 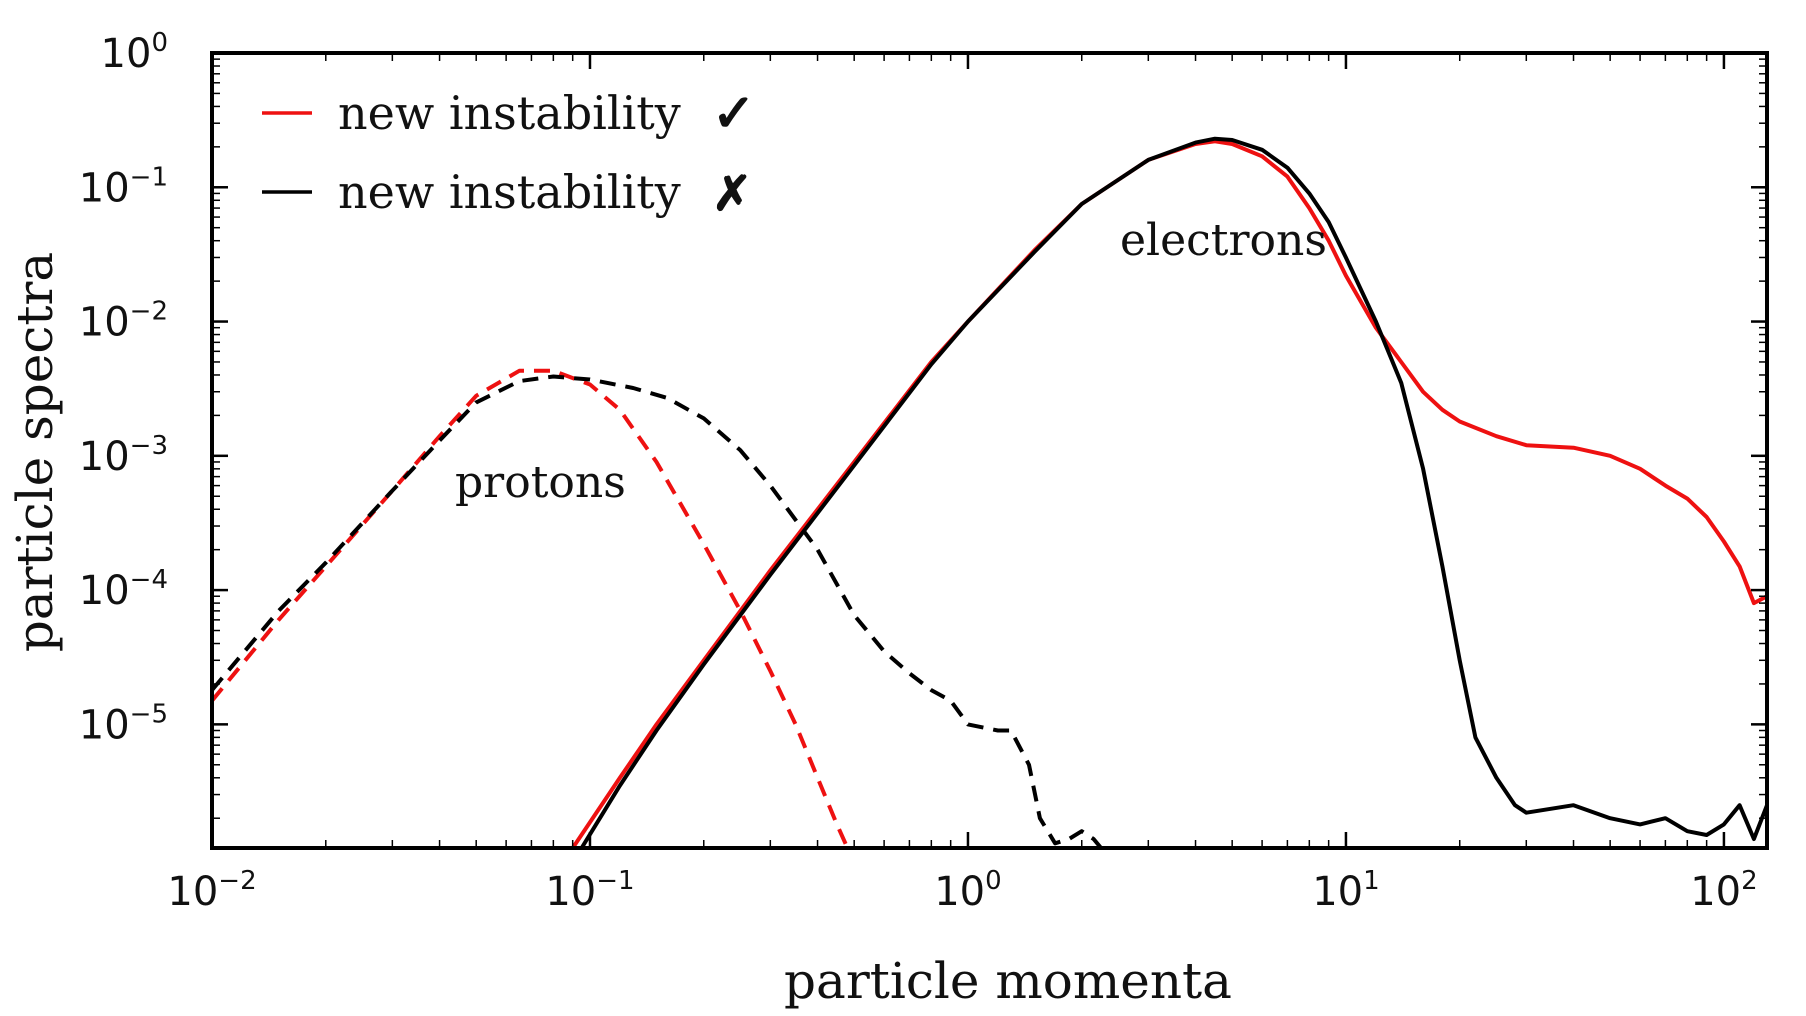 What do you see at coordinates (123, 186) in the screenshot?
I see `y-tick-label: 10⁻¹` at bounding box center [123, 186].